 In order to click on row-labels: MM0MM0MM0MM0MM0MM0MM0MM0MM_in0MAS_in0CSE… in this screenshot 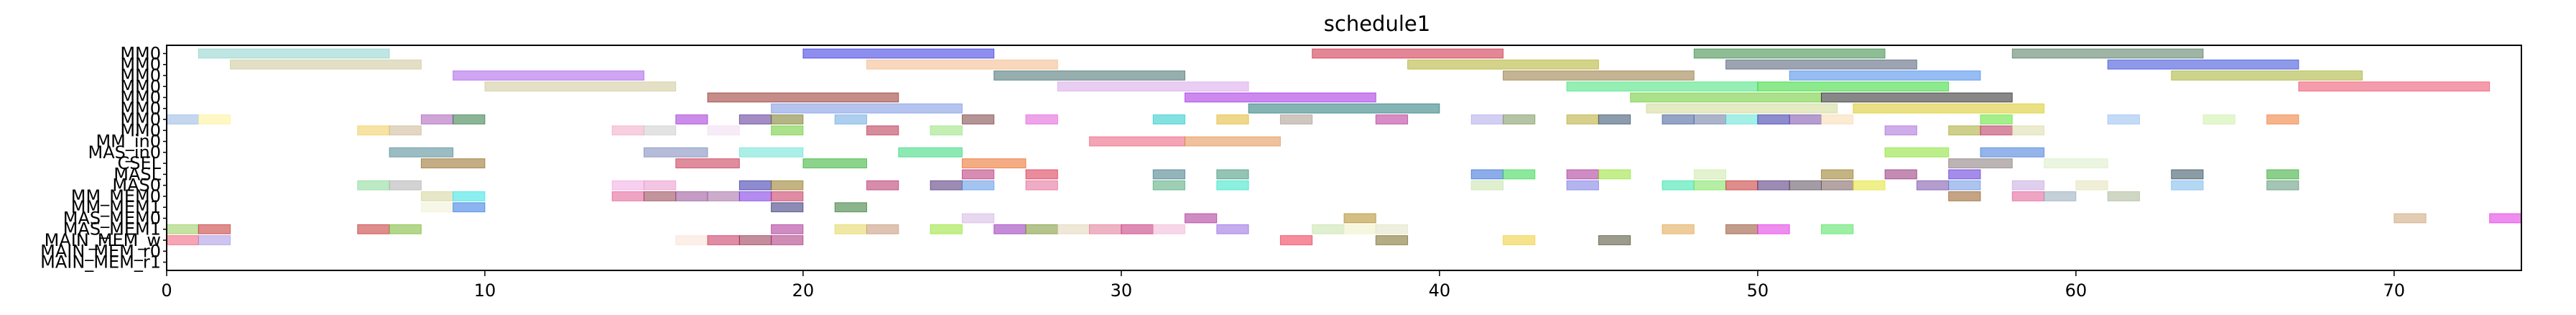, I will do `click(103, 158)`.